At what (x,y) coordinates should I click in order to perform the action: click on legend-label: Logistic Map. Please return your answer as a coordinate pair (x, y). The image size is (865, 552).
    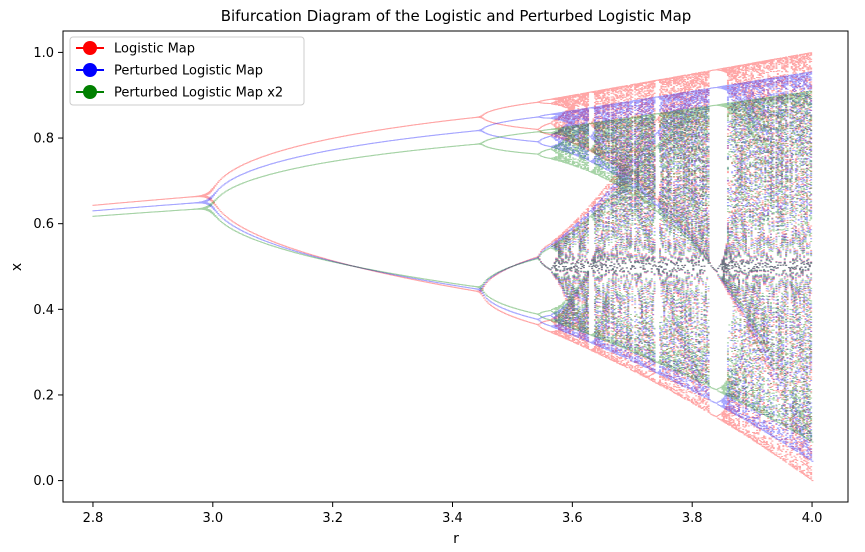
    Looking at the image, I should click on (154, 49).